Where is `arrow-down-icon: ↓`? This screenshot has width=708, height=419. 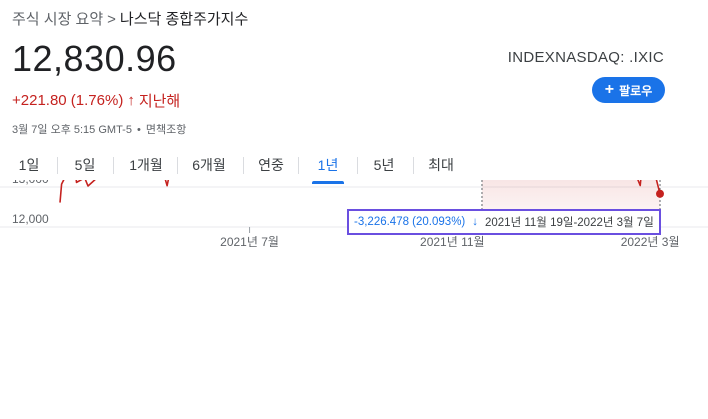 arrow-down-icon: ↓ is located at coordinates (475, 222).